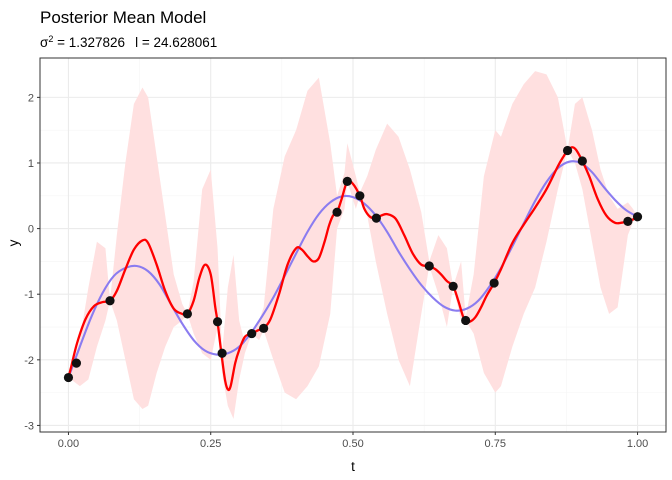 The image size is (672, 480). What do you see at coordinates (31, 98) in the screenshot?
I see `y-tick-label: 2` at bounding box center [31, 98].